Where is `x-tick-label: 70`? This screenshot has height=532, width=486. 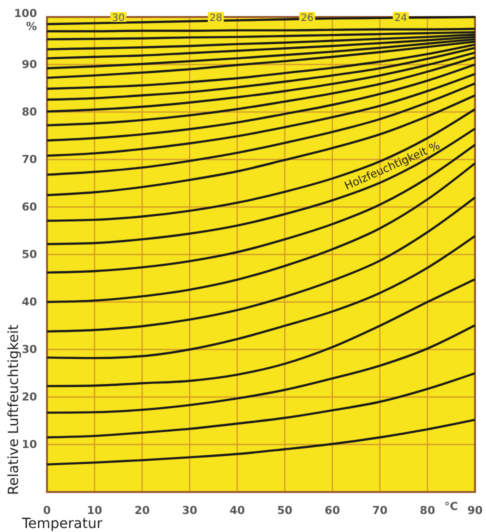 x-tick-label: 70 is located at coordinates (380, 510).